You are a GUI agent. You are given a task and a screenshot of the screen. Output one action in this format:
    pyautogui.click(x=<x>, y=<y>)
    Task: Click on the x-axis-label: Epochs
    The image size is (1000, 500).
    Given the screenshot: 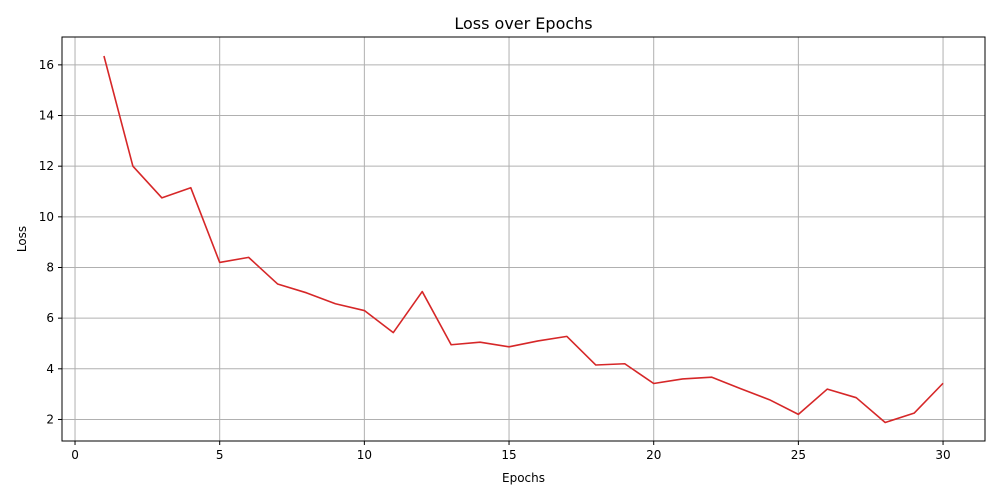 What is the action you would take?
    pyautogui.click(x=523, y=478)
    